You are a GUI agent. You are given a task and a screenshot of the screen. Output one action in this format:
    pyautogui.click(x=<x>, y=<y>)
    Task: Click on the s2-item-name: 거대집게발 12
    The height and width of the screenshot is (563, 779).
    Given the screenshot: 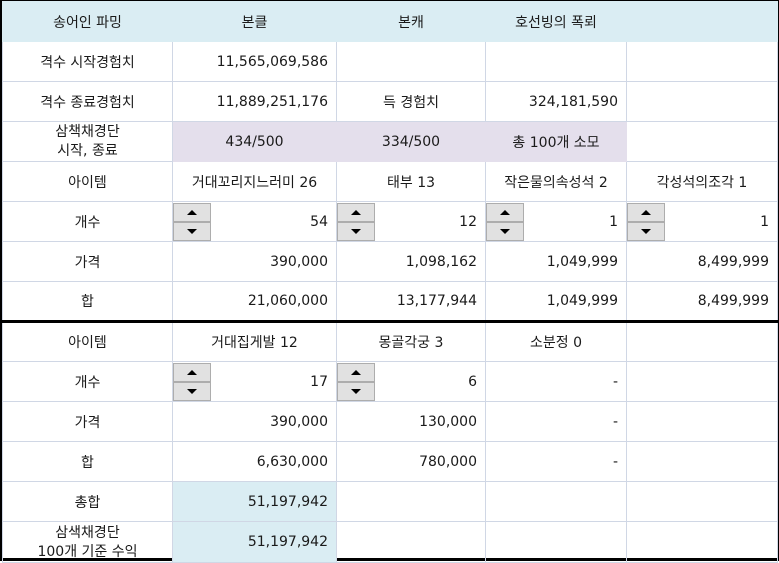 What is the action you would take?
    pyautogui.click(x=254, y=341)
    